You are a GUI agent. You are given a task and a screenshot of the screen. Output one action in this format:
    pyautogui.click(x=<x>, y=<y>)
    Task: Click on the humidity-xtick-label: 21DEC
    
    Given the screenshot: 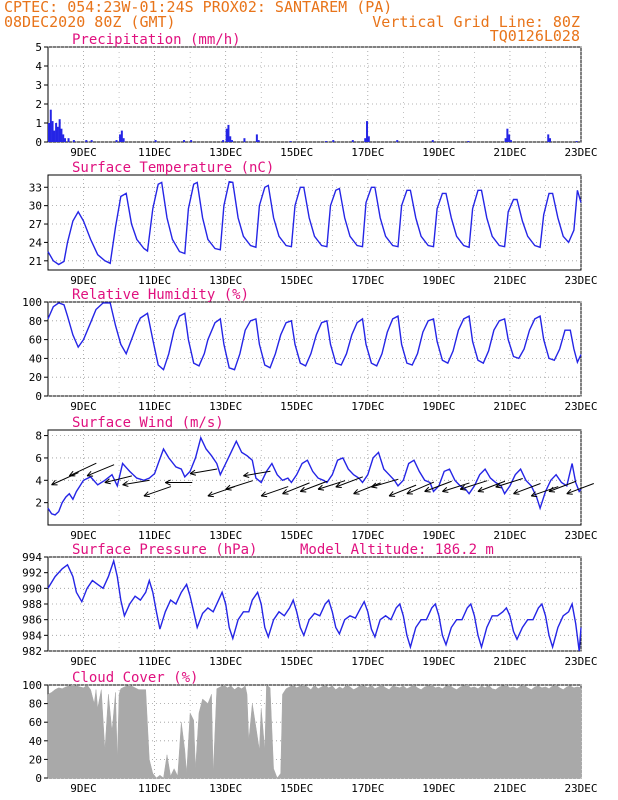 What is the action you would take?
    pyautogui.click(x=509, y=406)
    